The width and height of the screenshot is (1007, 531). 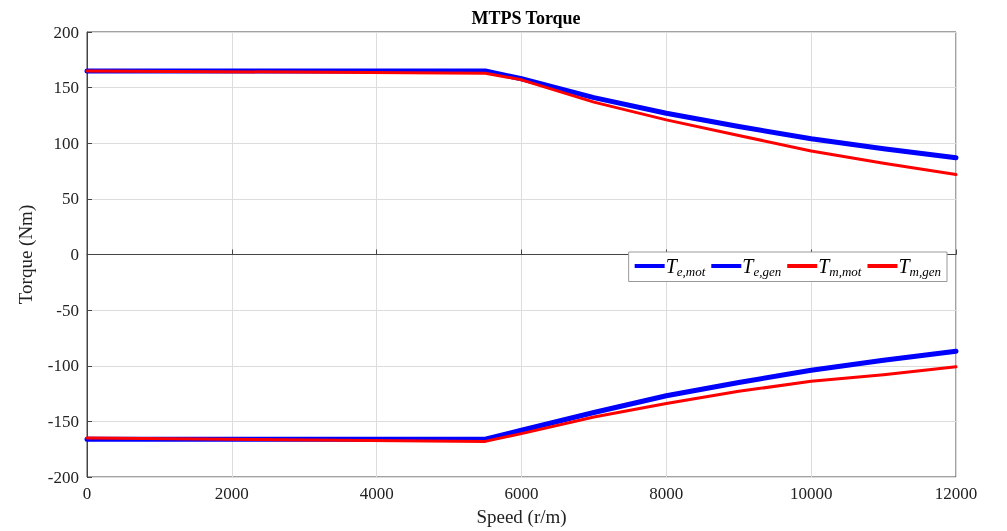 What do you see at coordinates (70, 199) in the screenshot?
I see `y-tick-label: 50` at bounding box center [70, 199].